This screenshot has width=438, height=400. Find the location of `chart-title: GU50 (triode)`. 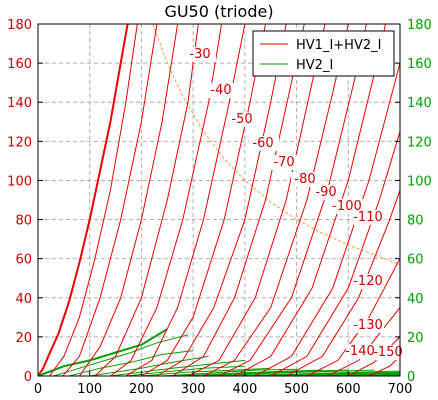

chart-title: GU50 (triode) is located at coordinates (218, 11).